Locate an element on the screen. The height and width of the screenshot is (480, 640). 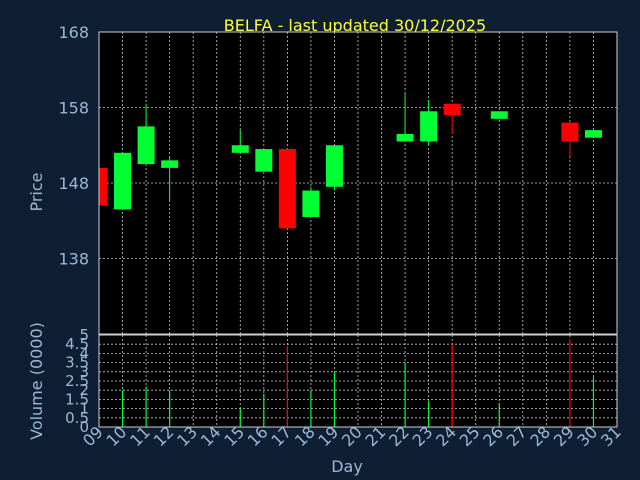
price-axis-label: Price is located at coordinates (36, 191).